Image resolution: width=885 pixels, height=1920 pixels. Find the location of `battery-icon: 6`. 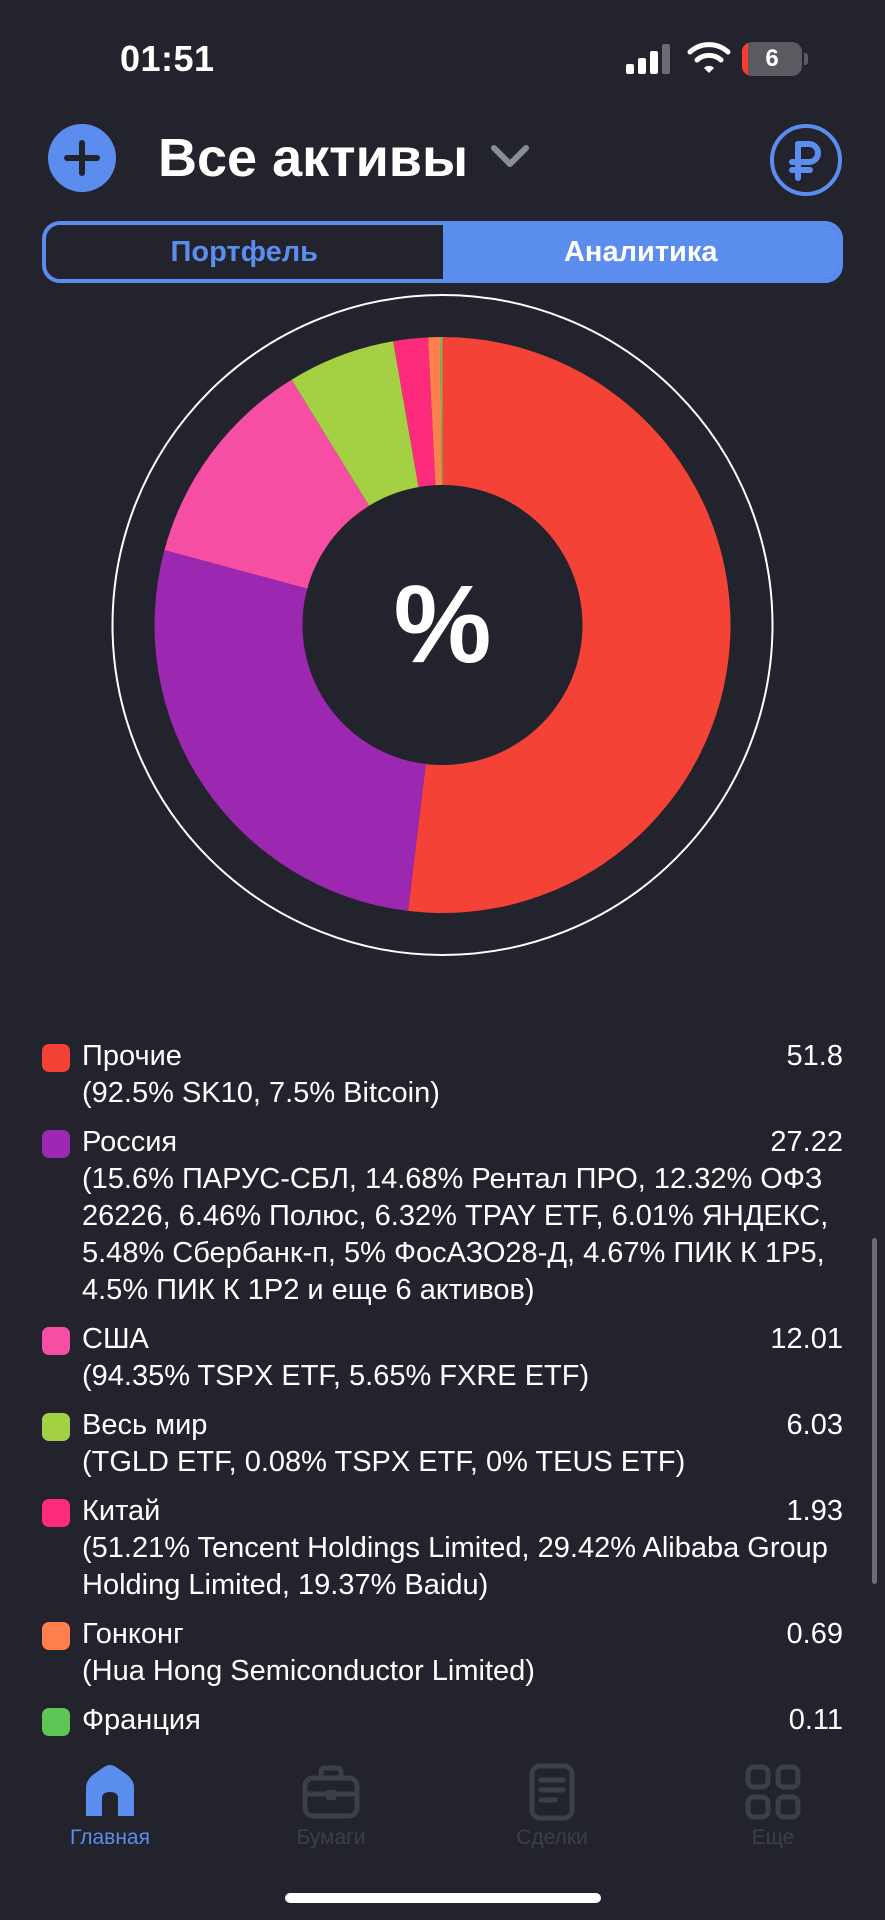

battery-icon: 6 is located at coordinates (775, 59).